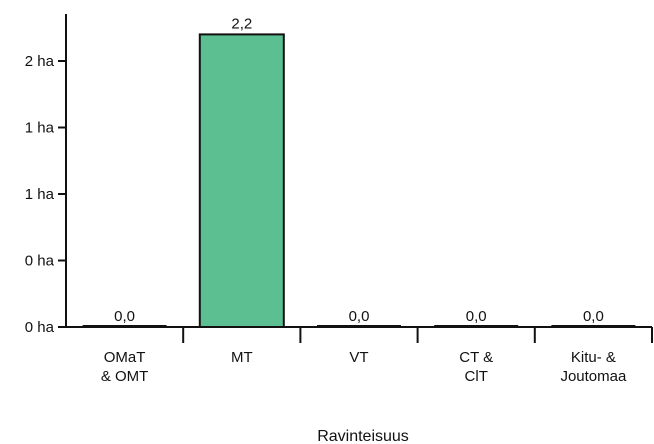 The width and height of the screenshot is (654, 444). Describe the element at coordinates (593, 376) in the screenshot. I see `category-label: Joutomaa` at that location.